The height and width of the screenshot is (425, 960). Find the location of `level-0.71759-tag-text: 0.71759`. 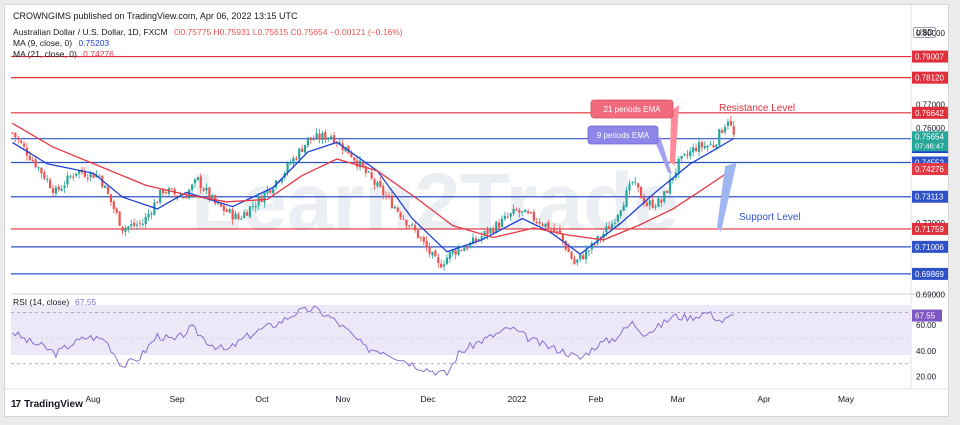

level-0.71759-tag-text: 0.71759 is located at coordinates (929, 229).